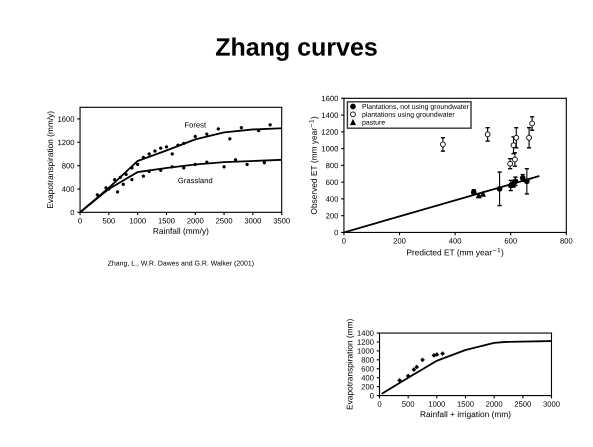 Image resolution: width=593 pixels, height=447 pixels. Describe the element at coordinates (455, 253) in the screenshot. I see `x-axis-title: Predicted ET (mm year$^{−1}$)` at that location.